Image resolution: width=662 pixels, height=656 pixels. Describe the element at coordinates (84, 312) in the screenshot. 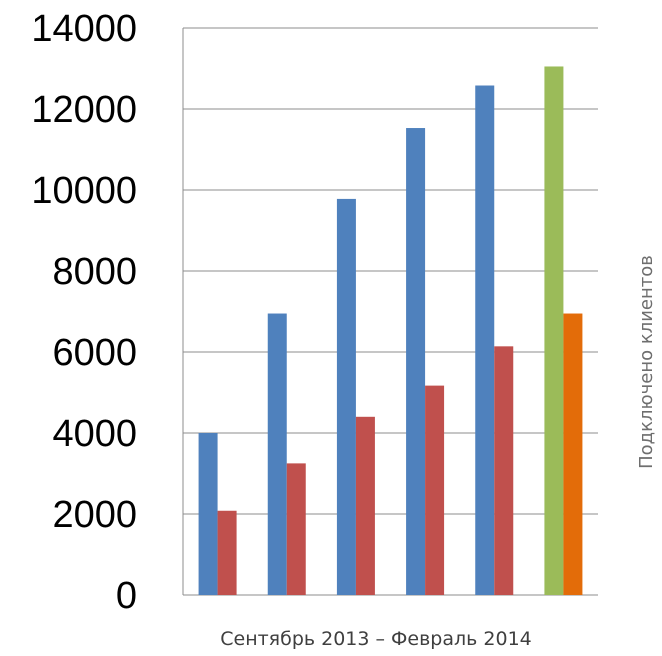

I see `y-axis-ticks: 0 2000 4000 6000 8000 10000 12000 14000` at that location.